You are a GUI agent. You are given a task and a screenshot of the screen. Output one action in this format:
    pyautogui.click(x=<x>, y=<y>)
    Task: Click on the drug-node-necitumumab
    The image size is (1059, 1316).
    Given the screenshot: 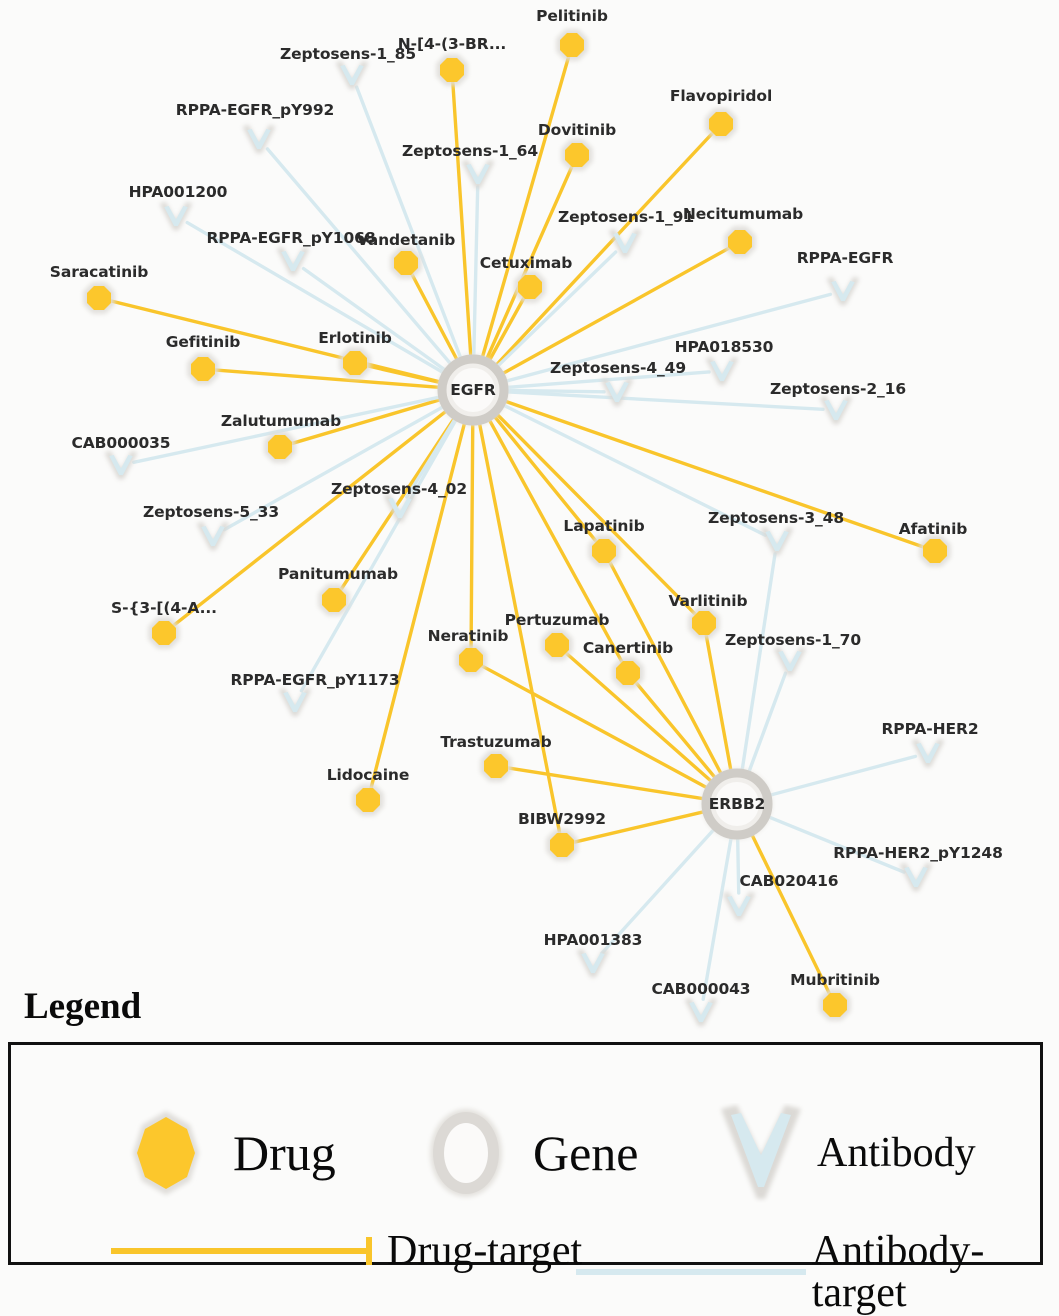 What is the action you would take?
    pyautogui.click(x=740, y=242)
    